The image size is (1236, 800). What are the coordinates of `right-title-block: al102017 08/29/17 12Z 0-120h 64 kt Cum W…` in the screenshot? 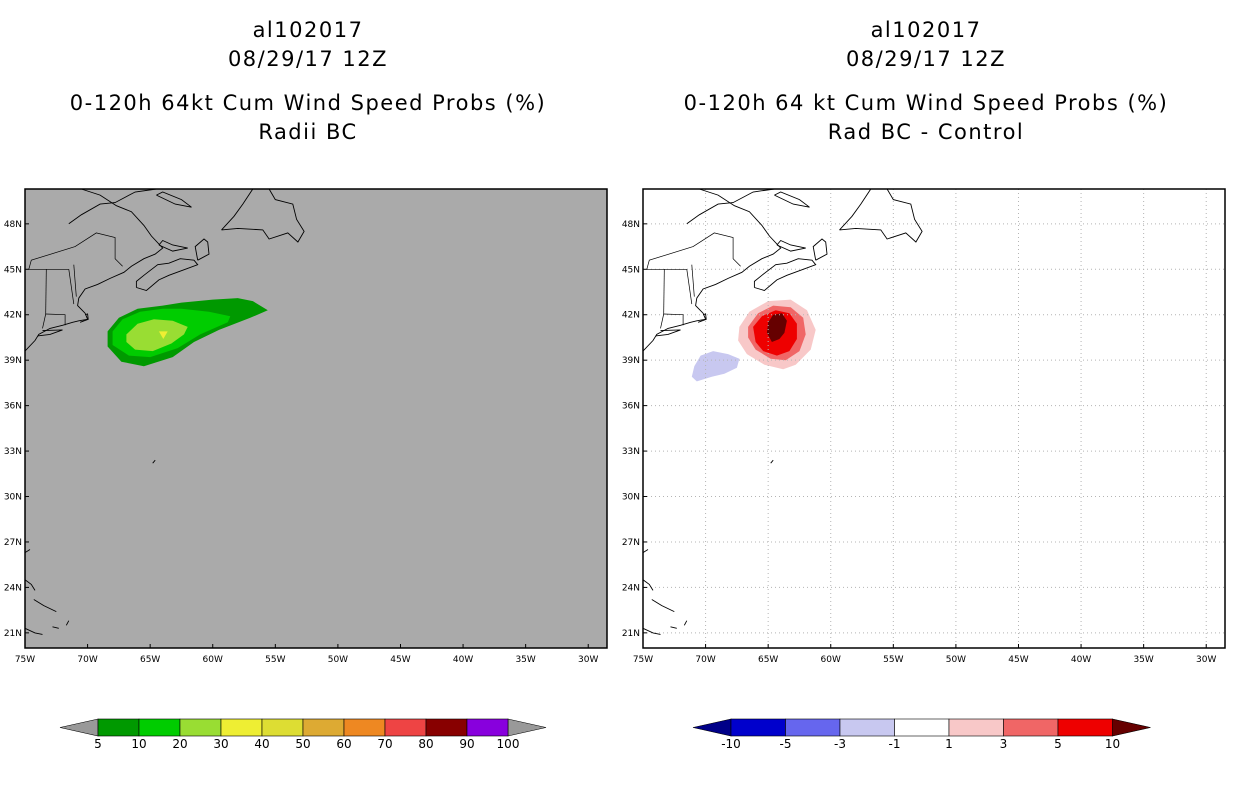 It's located at (926, 81).